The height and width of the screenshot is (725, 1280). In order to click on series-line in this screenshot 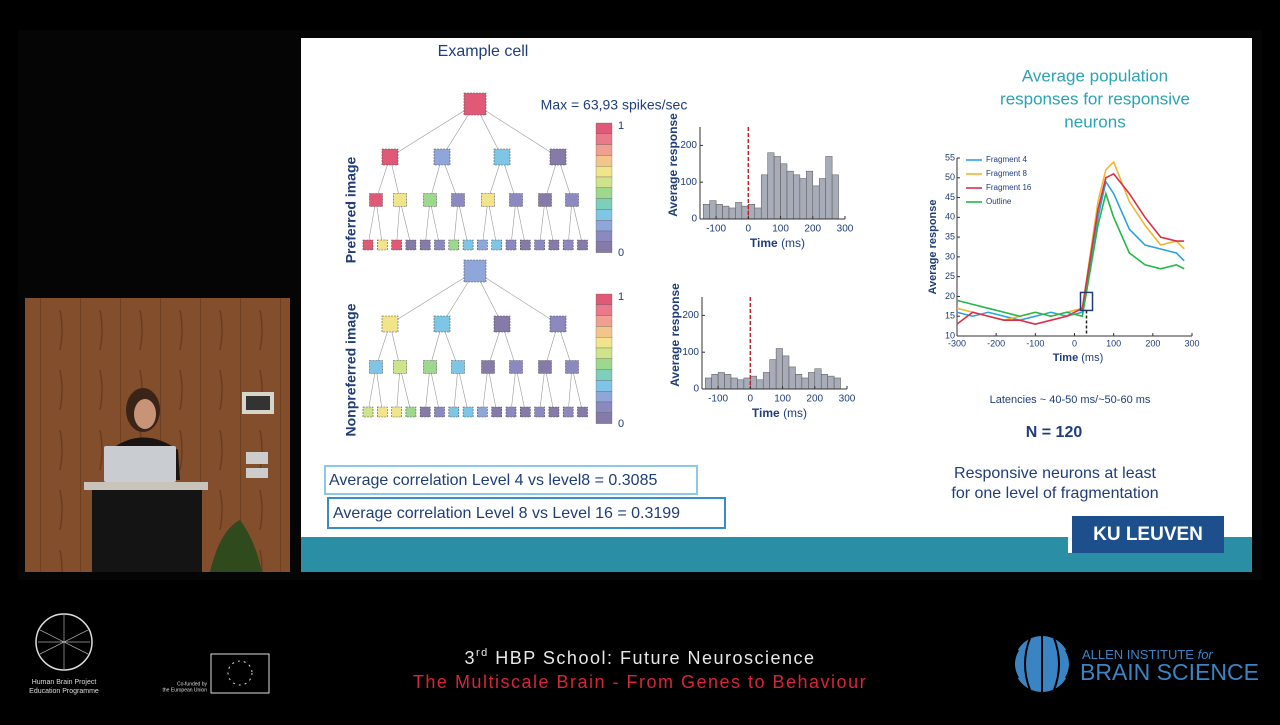, I will do `click(1070, 254)`.